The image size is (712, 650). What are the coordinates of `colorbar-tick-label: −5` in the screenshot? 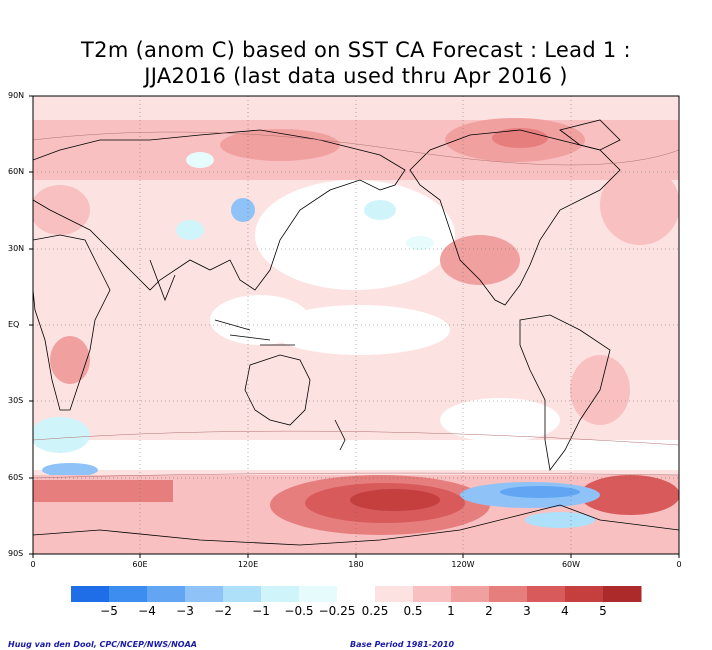 It's located at (109, 611).